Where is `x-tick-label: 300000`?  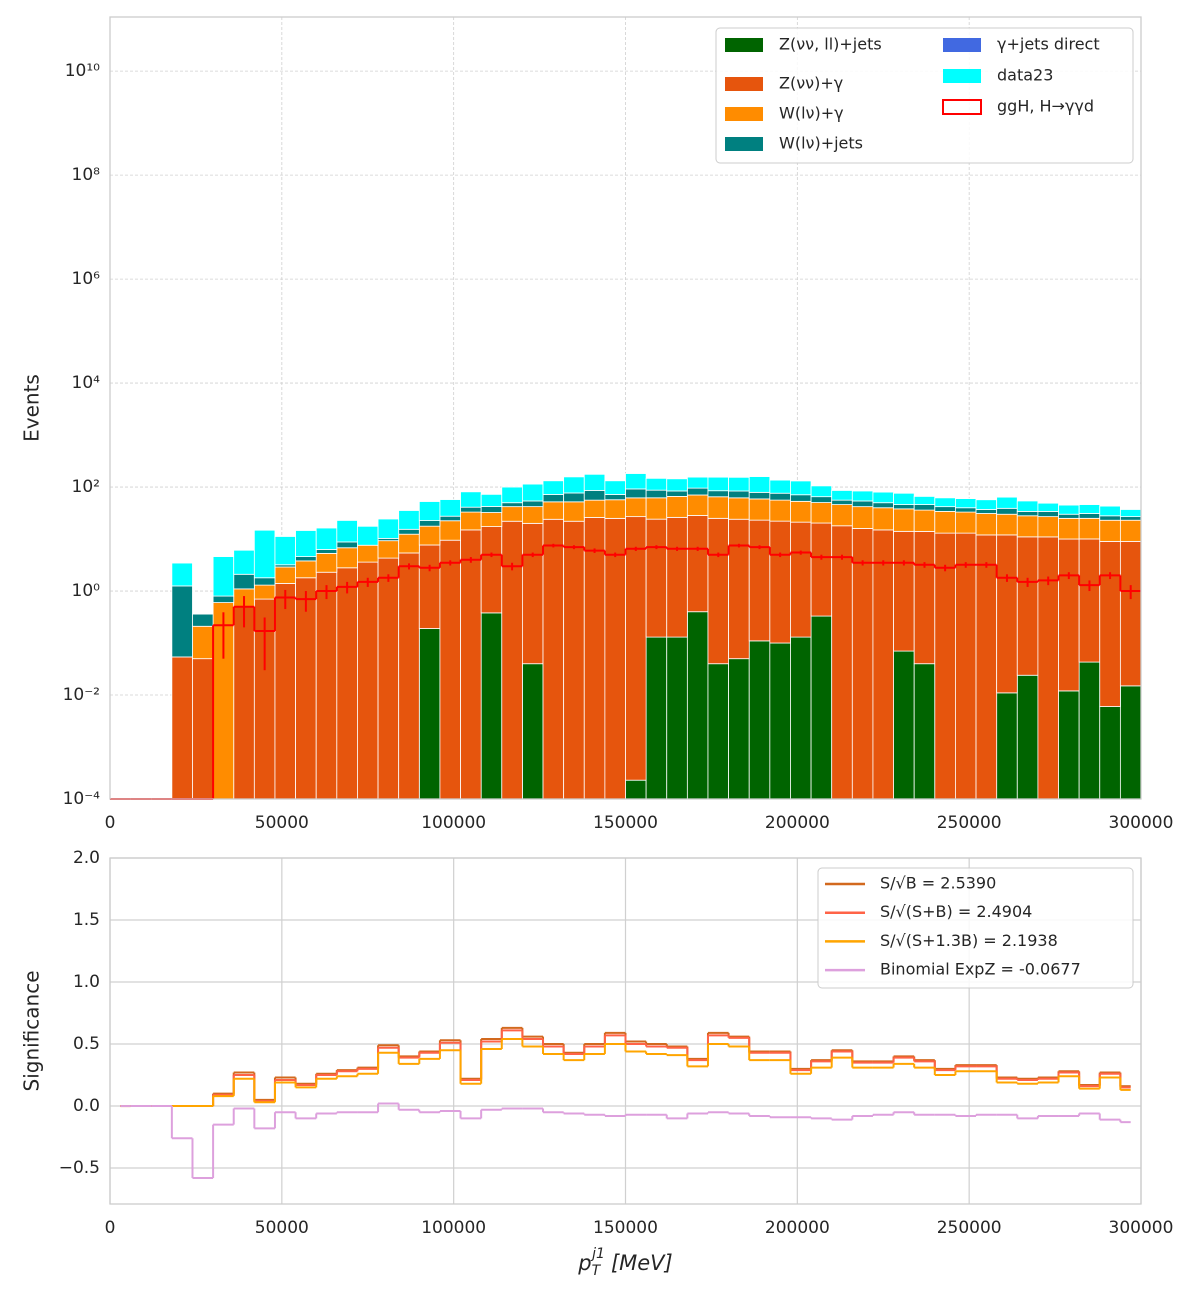 x-tick-label: 300000 is located at coordinates (1141, 1228).